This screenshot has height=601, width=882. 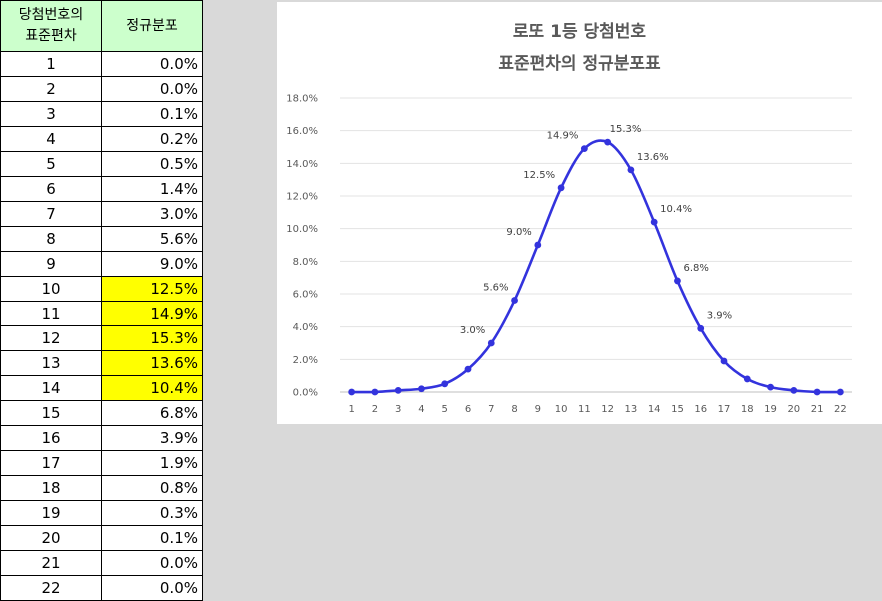 What do you see at coordinates (305, 327) in the screenshot?
I see `y-tick-label: 4.0%` at bounding box center [305, 327].